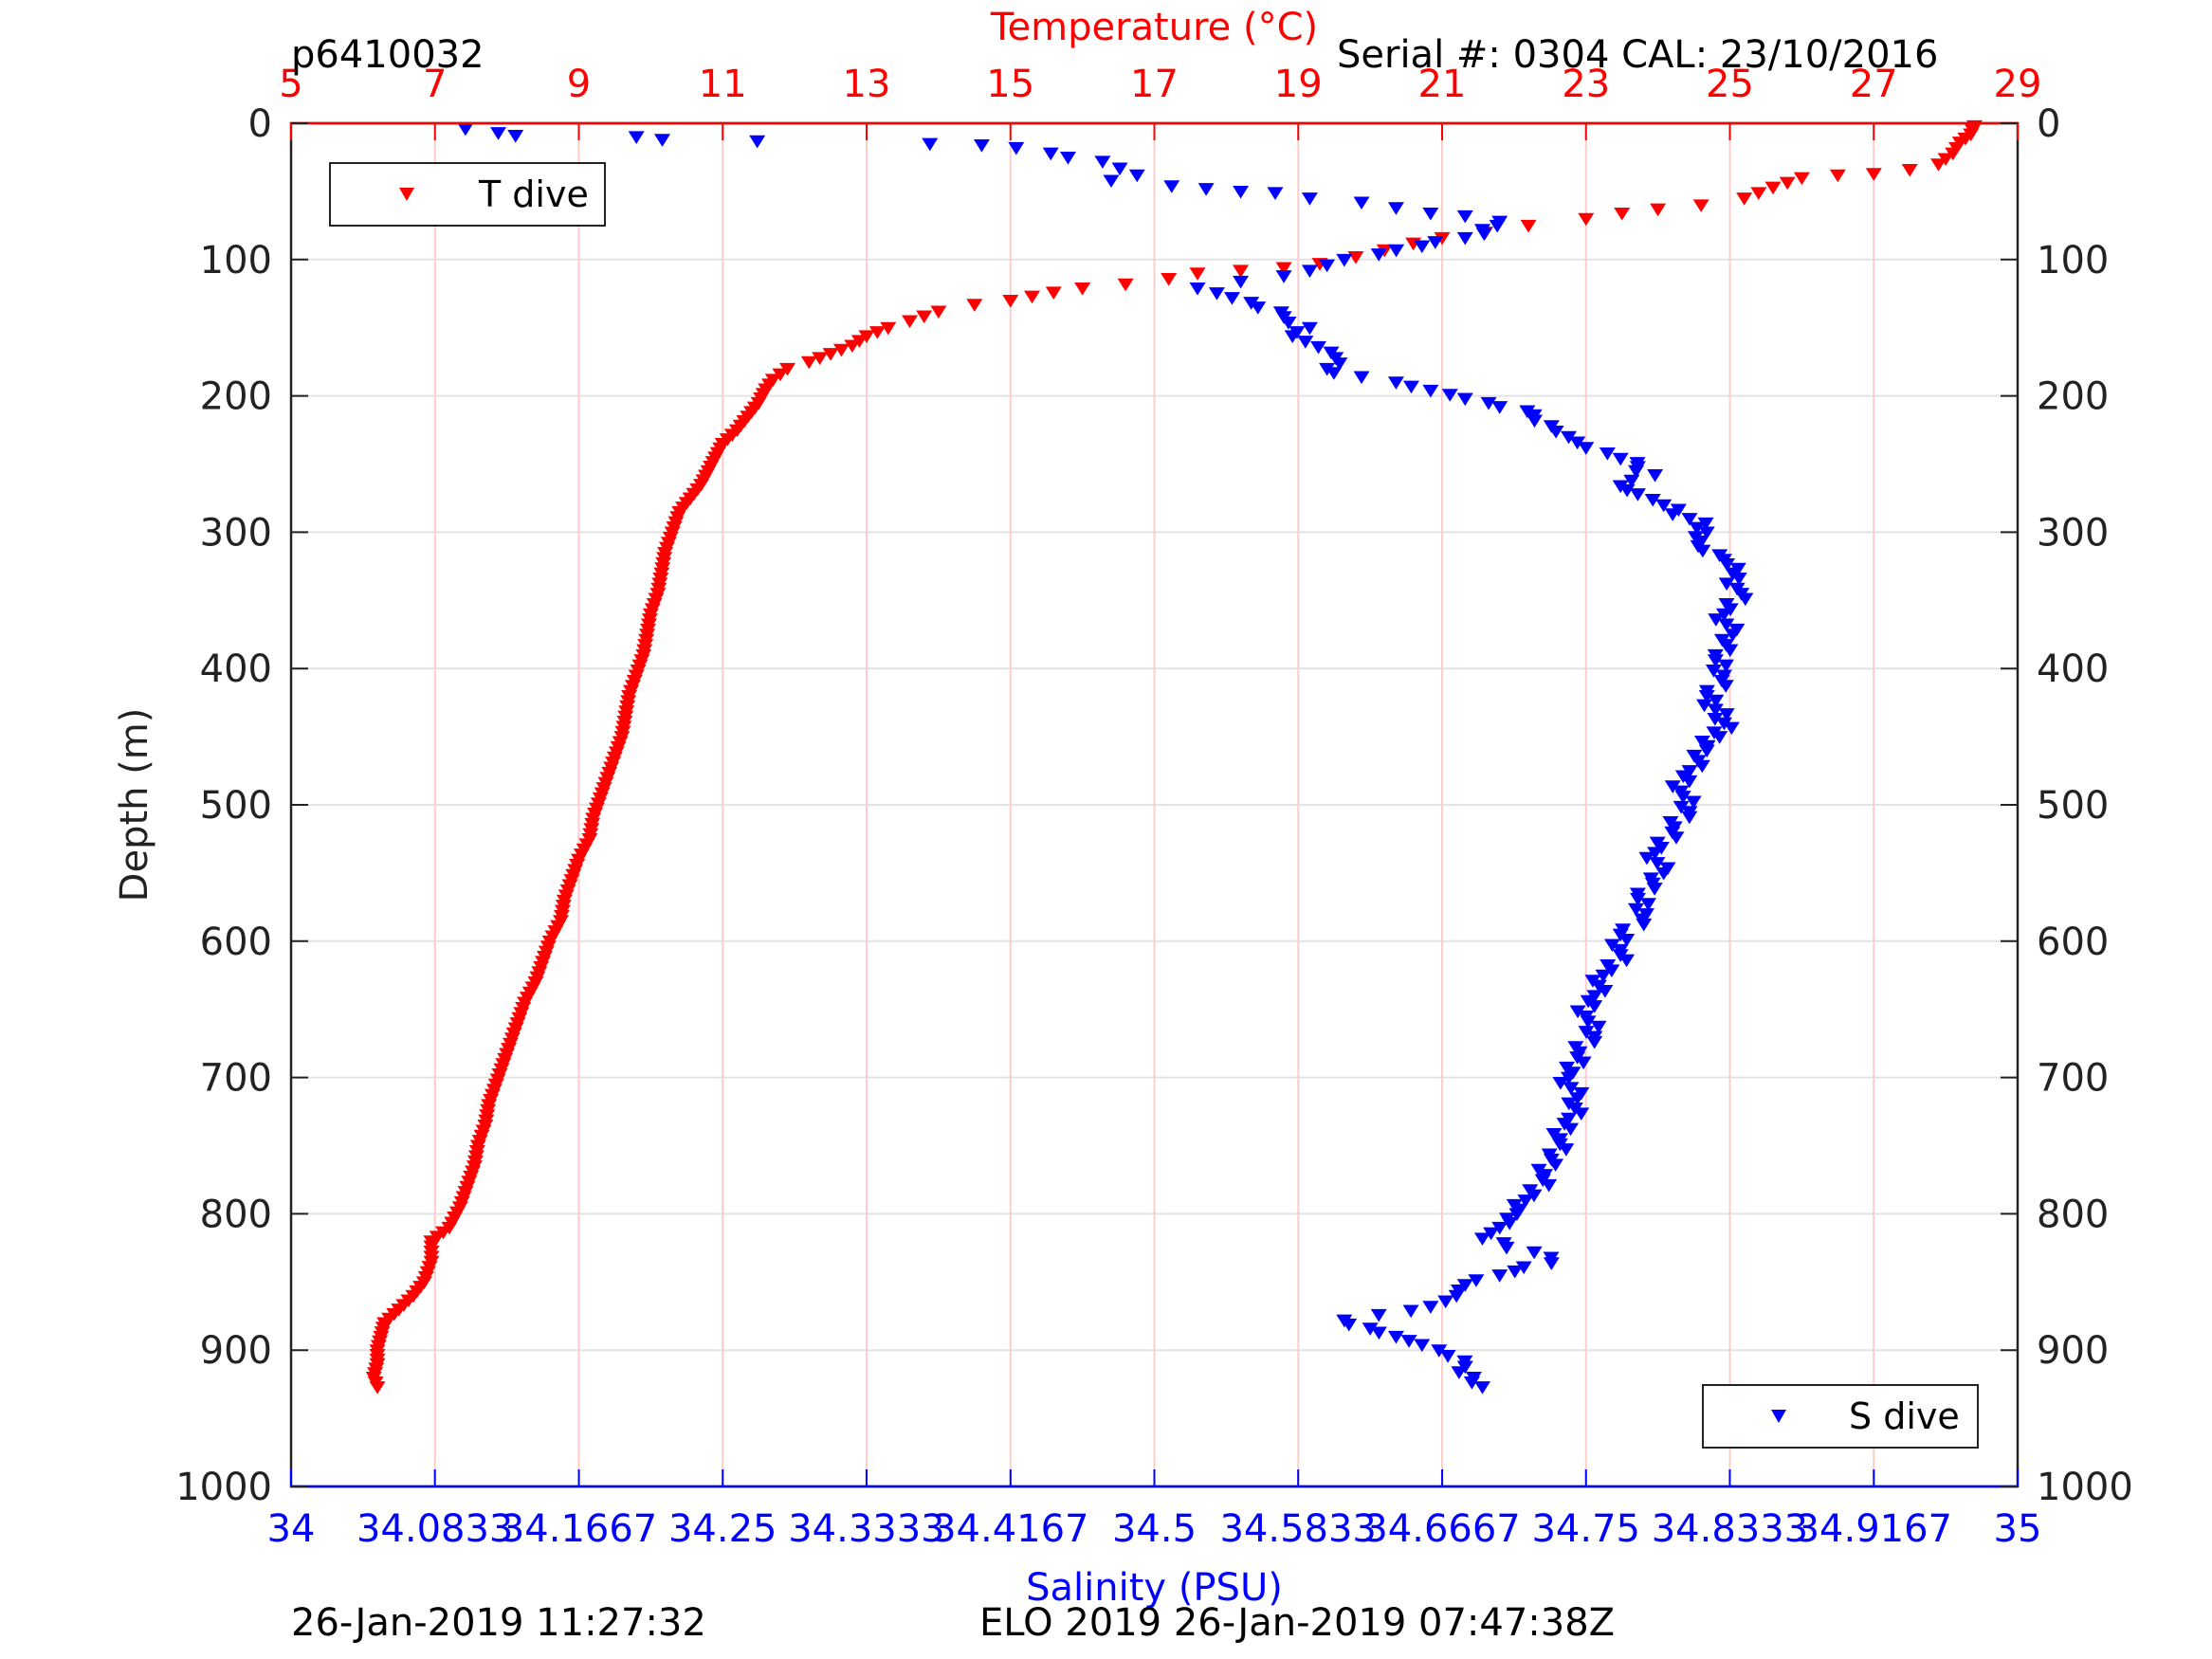 This screenshot has width=2212, height=1659. What do you see at coordinates (236, 806) in the screenshot?
I see `depth-tick-label-left: 500` at bounding box center [236, 806].